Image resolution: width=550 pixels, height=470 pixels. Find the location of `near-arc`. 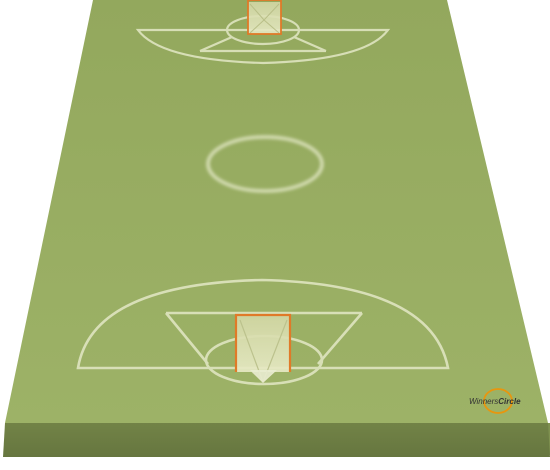

near-arc is located at coordinates (263, 324).